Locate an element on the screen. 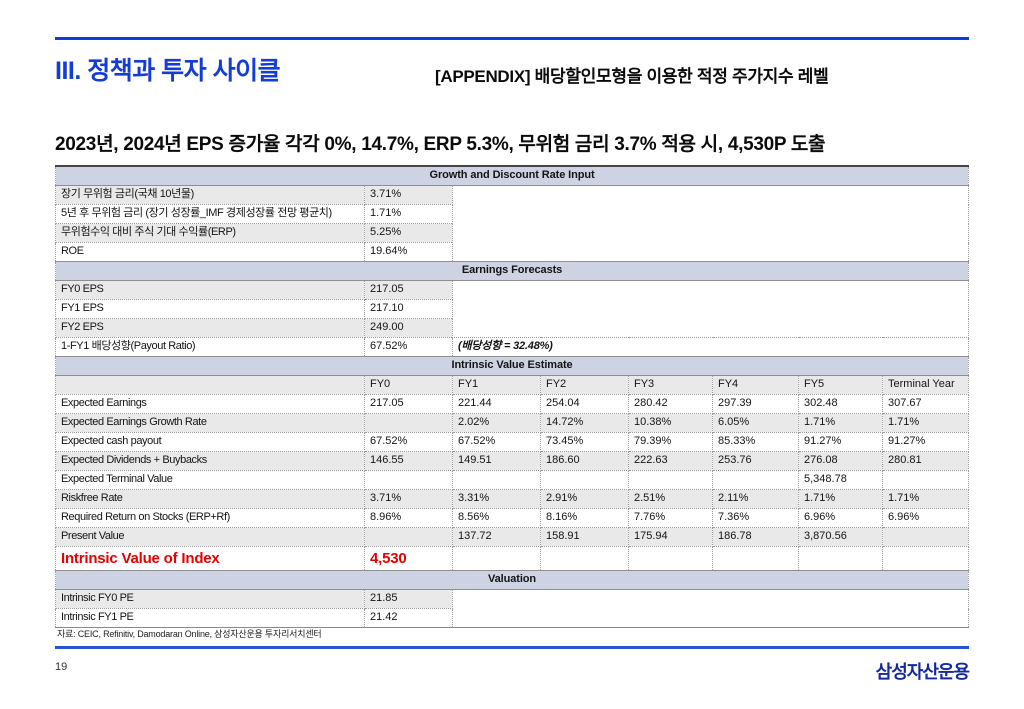 Image resolution: width=1024 pixels, height=709 pixels. row-label: Expected Dividends + Buybacks is located at coordinates (210, 461).